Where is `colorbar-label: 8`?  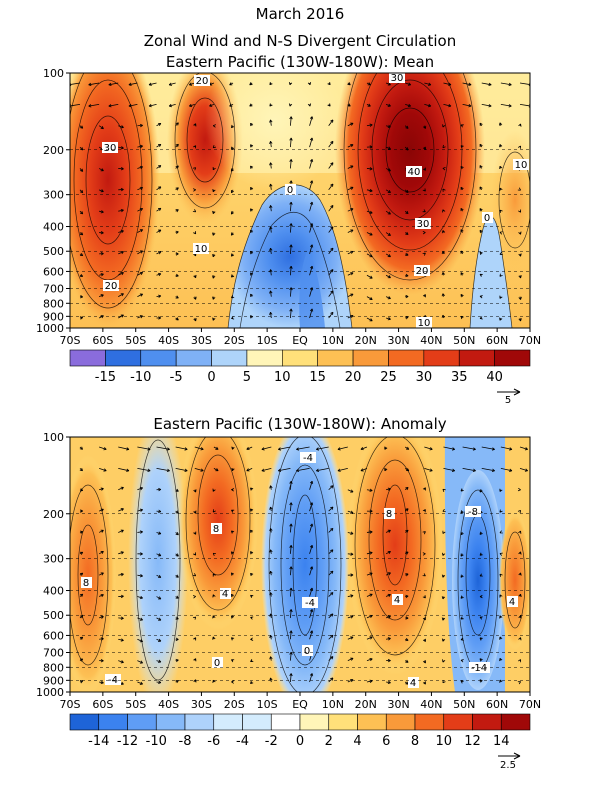
colorbar-label: 8 is located at coordinates (415, 741).